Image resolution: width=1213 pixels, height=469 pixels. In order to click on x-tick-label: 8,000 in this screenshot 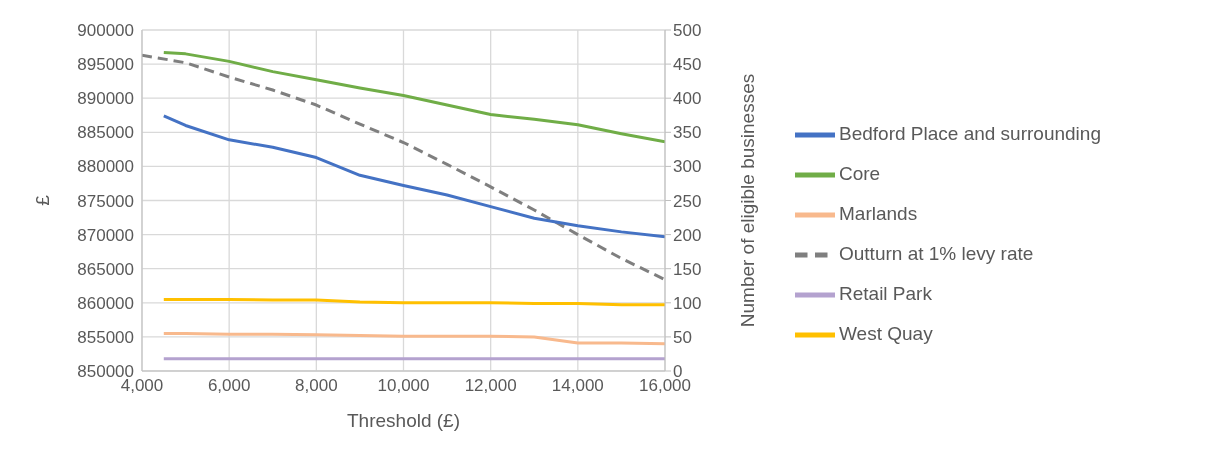, I will do `click(316, 386)`.